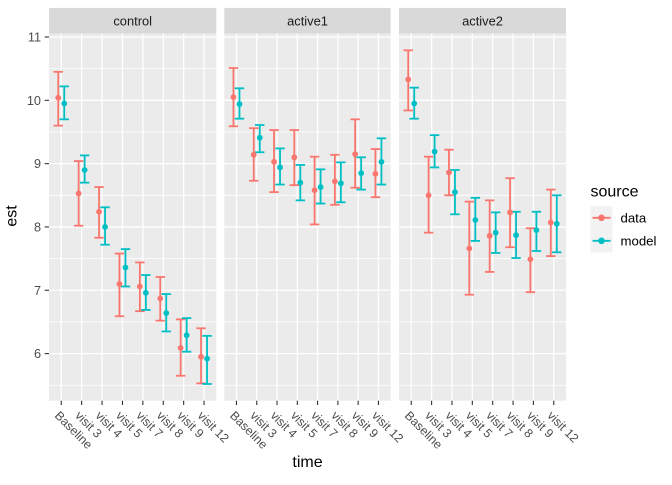 The height and width of the screenshot is (485, 672). Describe the element at coordinates (37, 227) in the screenshot. I see `svg-text: 8` at that location.